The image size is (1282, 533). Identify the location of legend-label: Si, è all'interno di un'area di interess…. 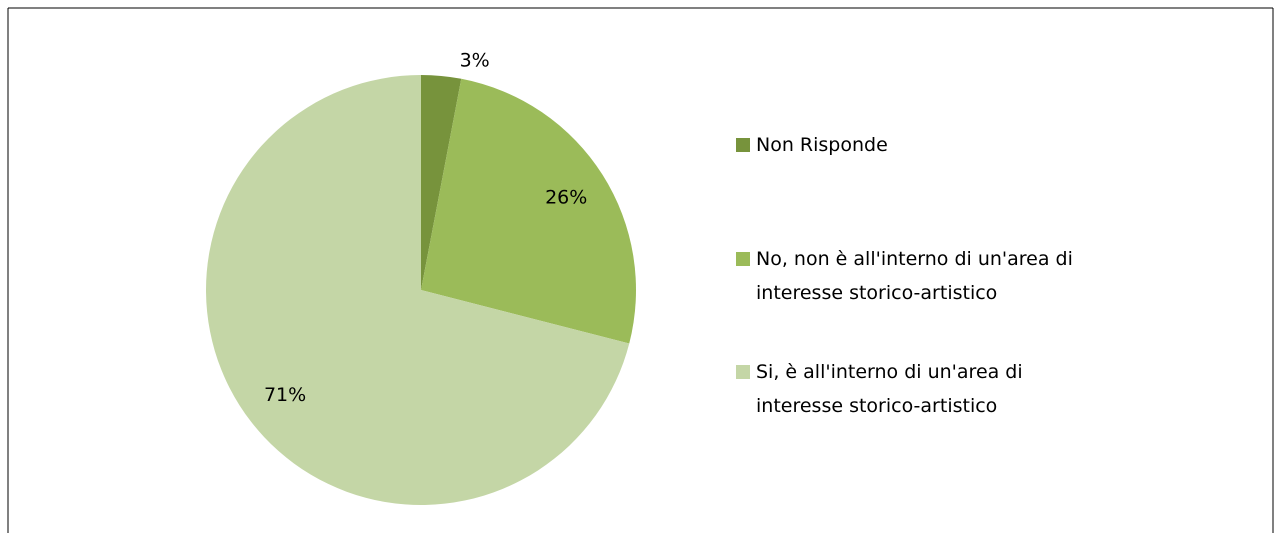
(889, 389).